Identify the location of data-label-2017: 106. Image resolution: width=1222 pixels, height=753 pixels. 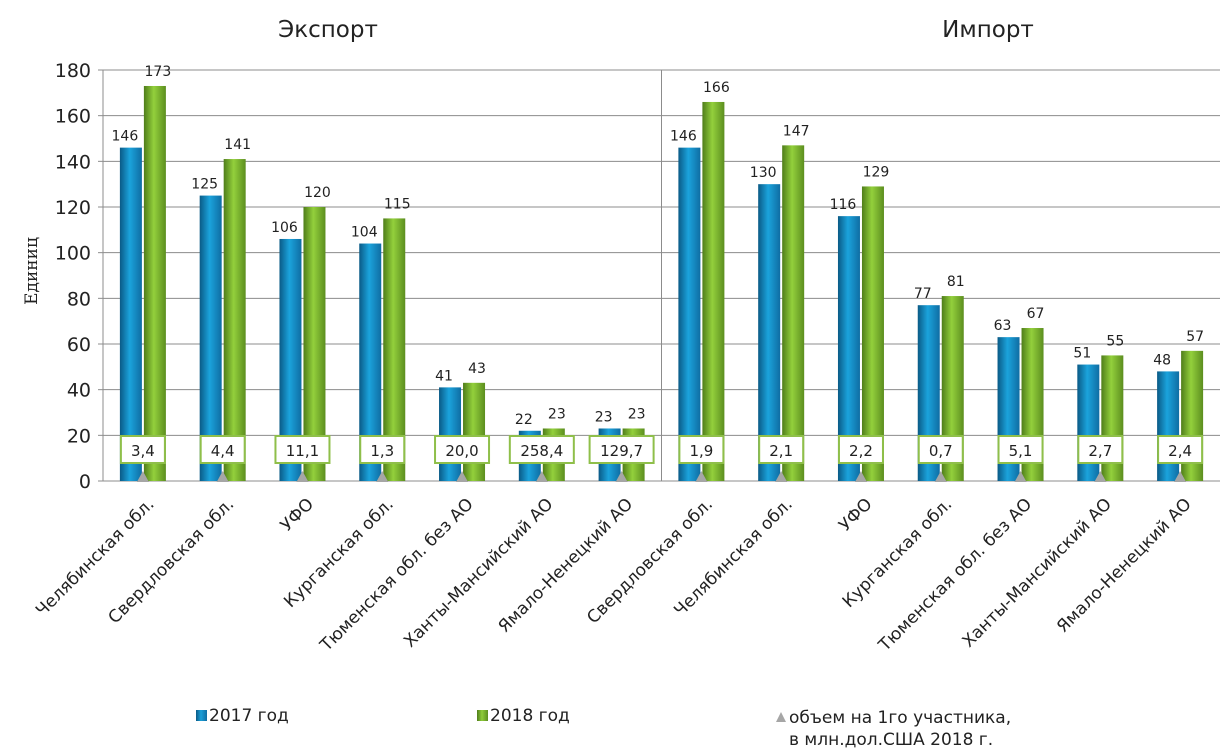
(284, 228).